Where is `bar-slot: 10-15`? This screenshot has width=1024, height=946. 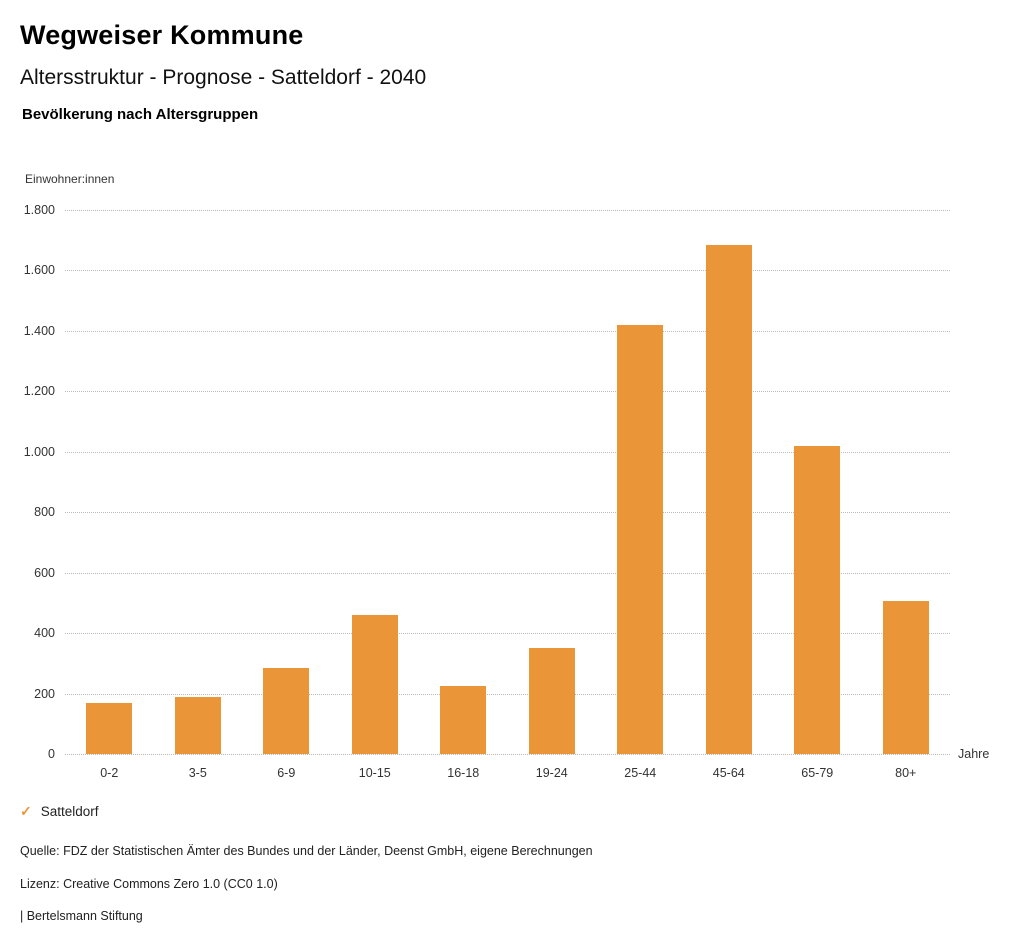
bar-slot: 10-15 is located at coordinates (375, 495).